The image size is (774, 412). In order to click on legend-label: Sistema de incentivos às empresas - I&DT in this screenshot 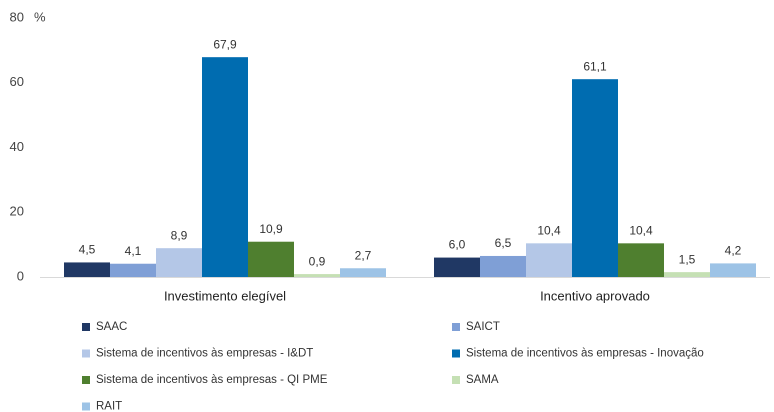, I will do `click(204, 354)`.